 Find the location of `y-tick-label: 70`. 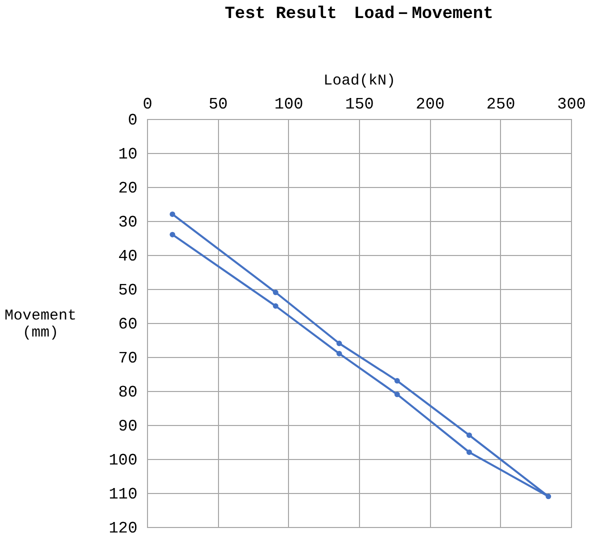

y-tick-label: 70 is located at coordinates (128, 359).